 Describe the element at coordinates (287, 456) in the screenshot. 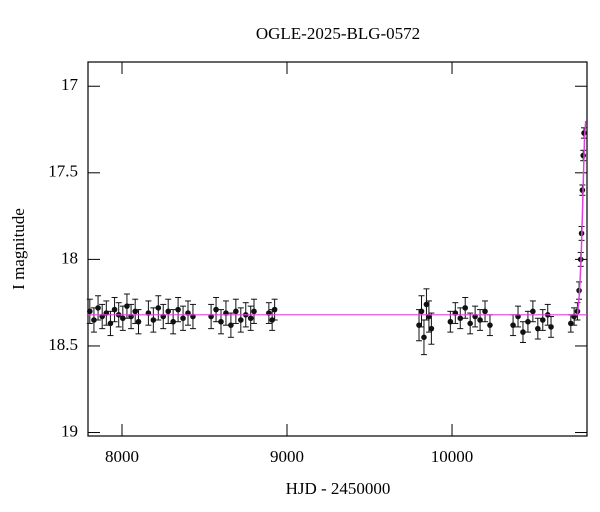

I see `x-tick-label: 9000` at that location.